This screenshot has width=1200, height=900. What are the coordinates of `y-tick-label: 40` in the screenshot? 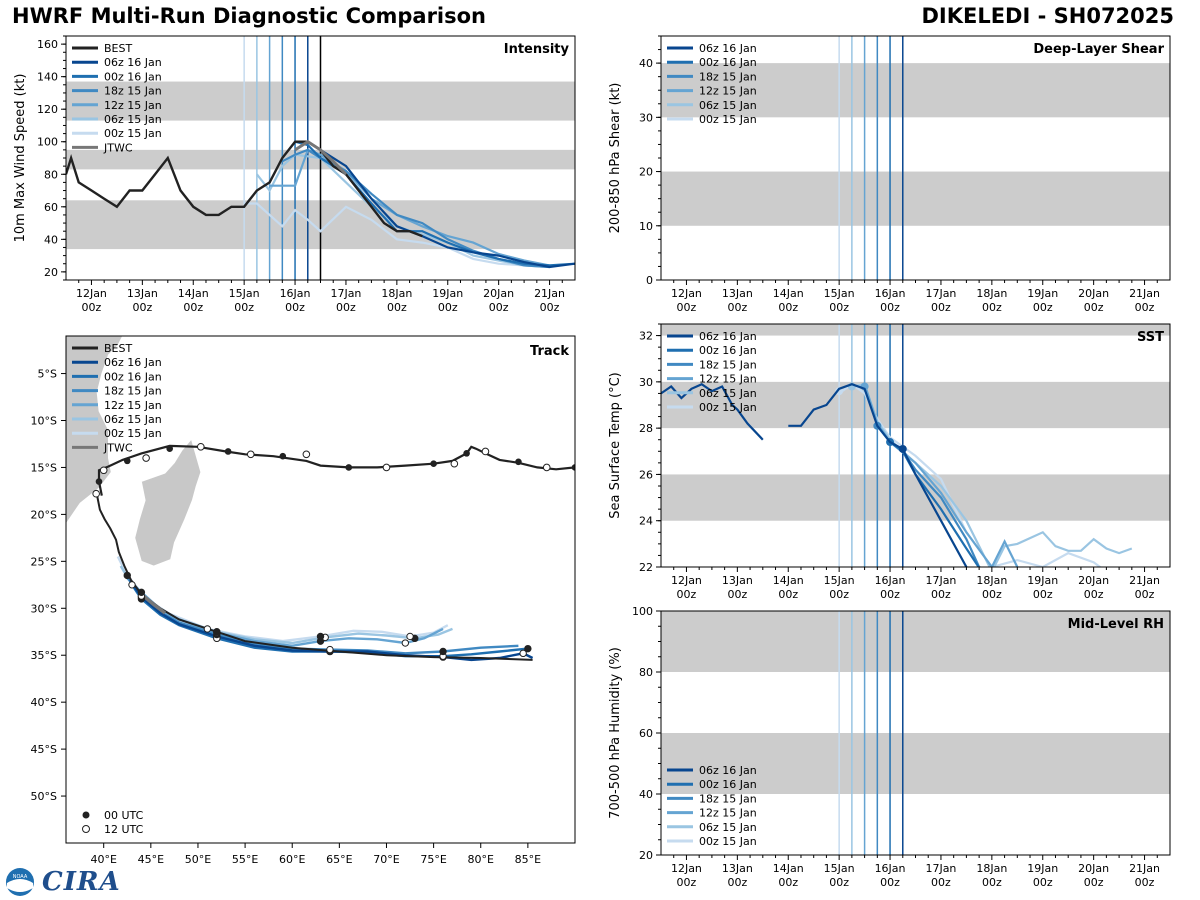 It's located at (51, 239).